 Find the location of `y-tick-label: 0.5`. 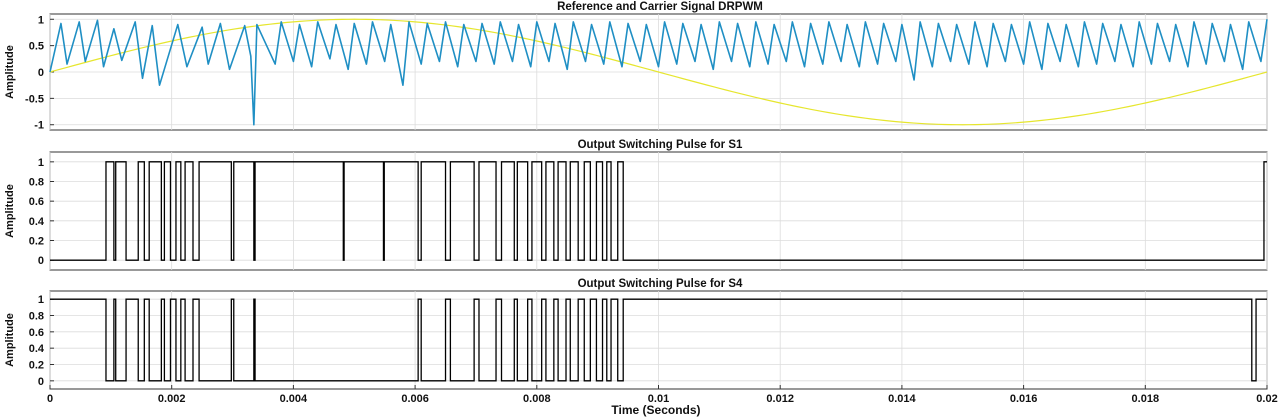

y-tick-label: 0.5 is located at coordinates (36, 47).